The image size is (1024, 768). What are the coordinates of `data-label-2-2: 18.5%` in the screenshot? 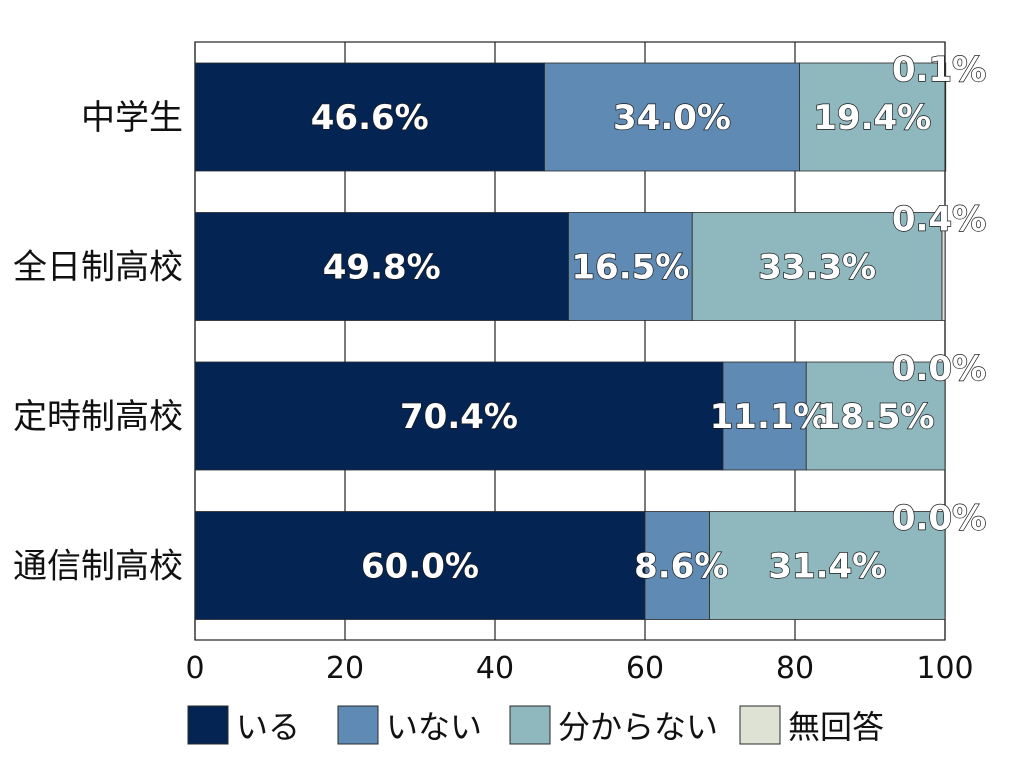 It's located at (876, 417).